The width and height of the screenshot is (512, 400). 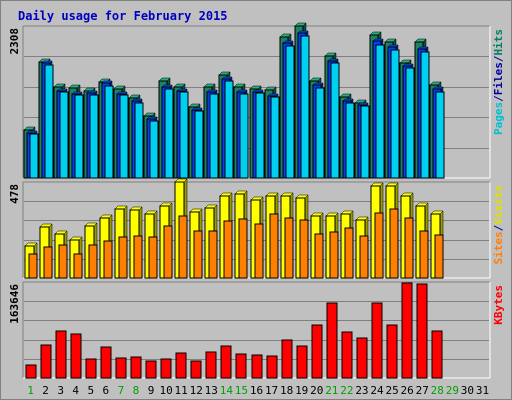 What do you see at coordinates (498, 118) in the screenshot?
I see `legend-label-pages: Pages` at bounding box center [498, 118].